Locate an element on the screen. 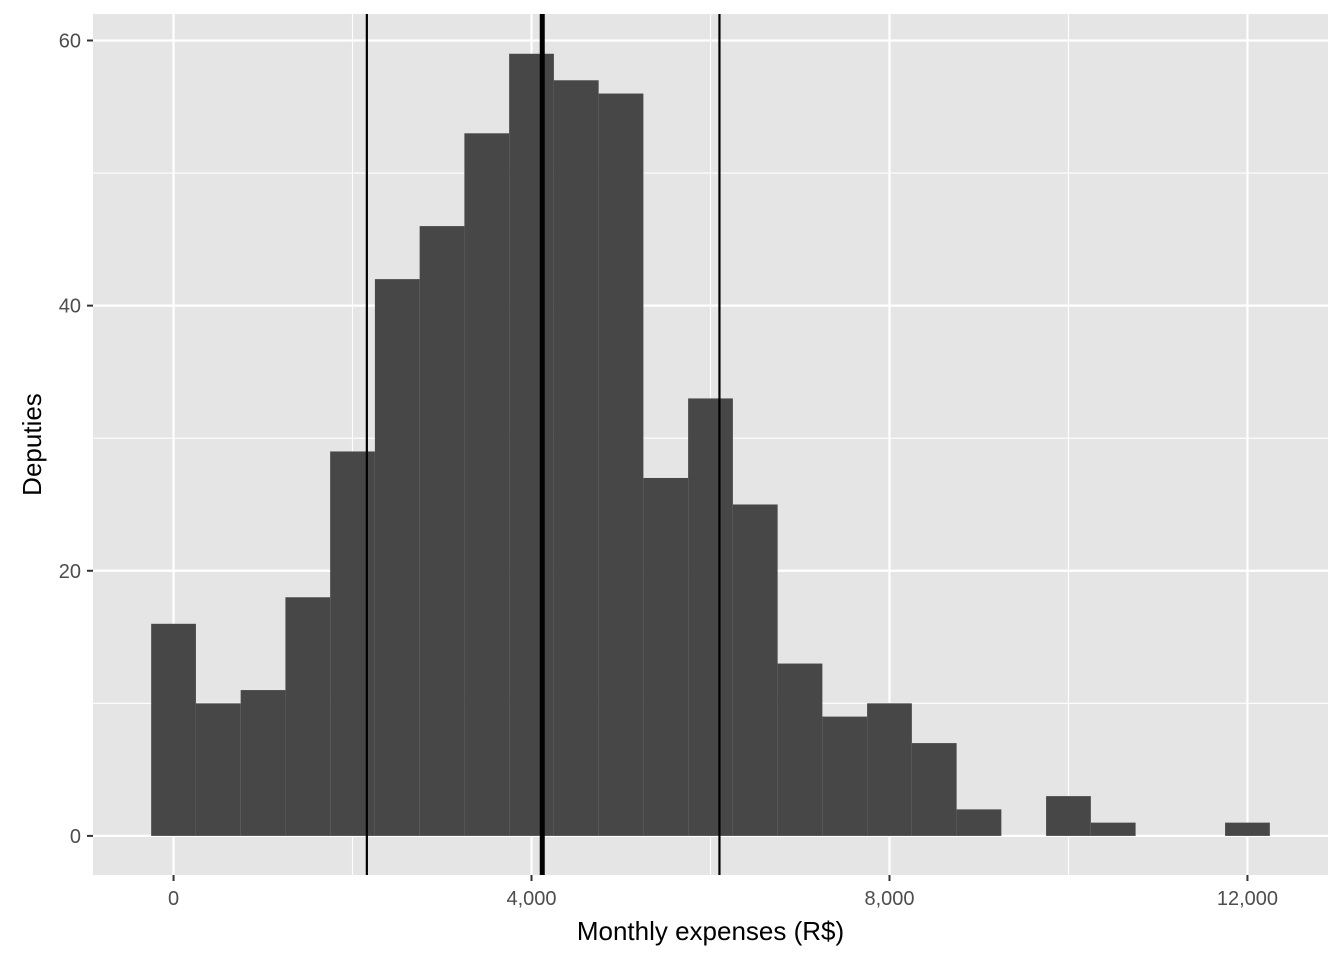 The image size is (1344, 960). y-tick-label: 40 is located at coordinates (70, 307).